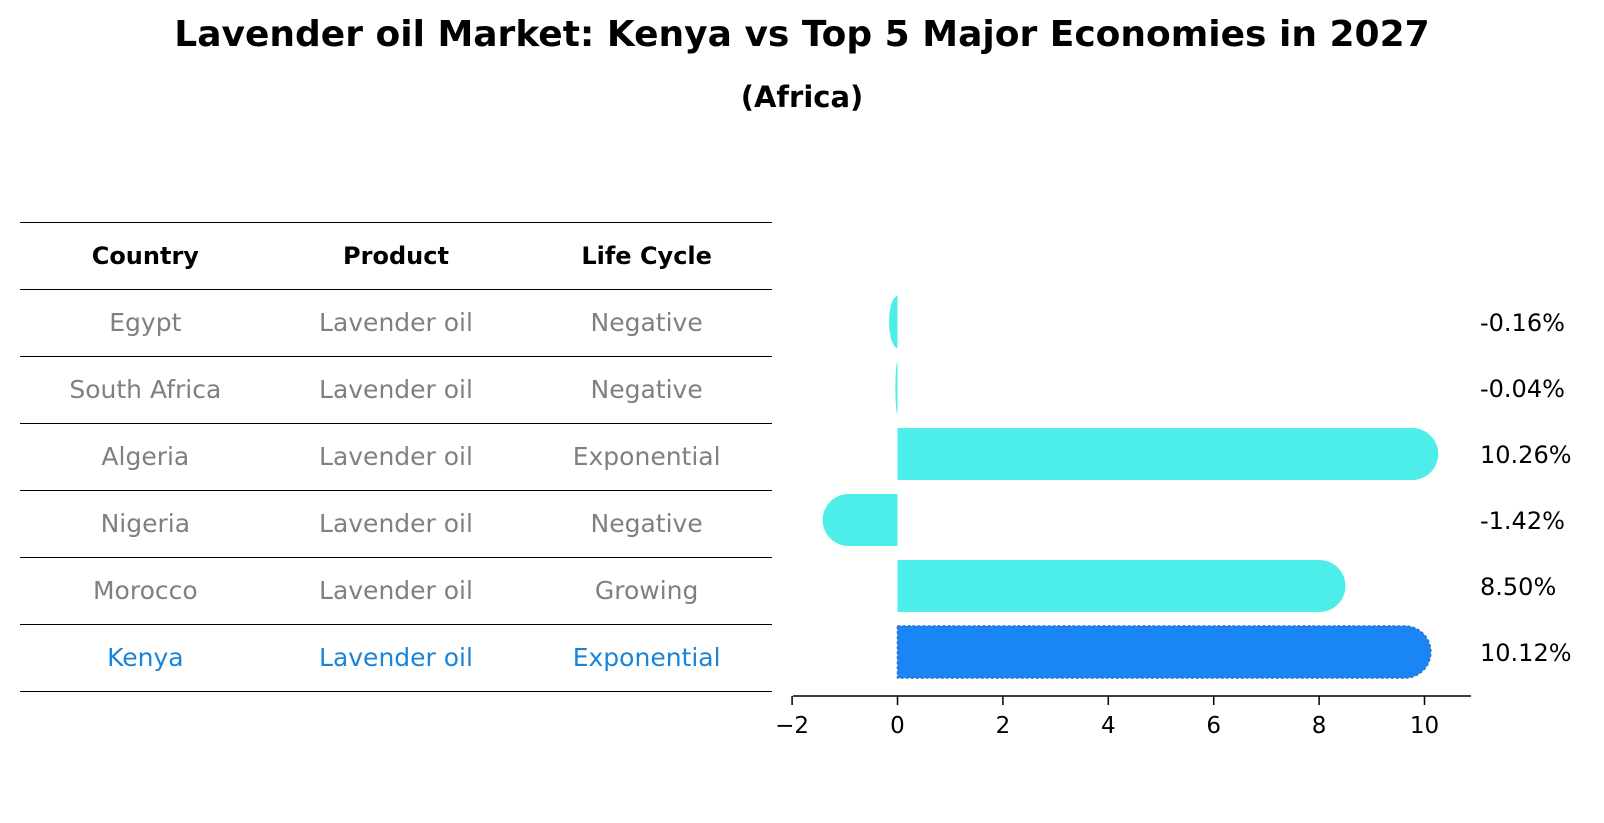 The width and height of the screenshot is (1604, 823). Describe the element at coordinates (1522, 323) in the screenshot. I see `bar-value-label: -0.16%` at that location.